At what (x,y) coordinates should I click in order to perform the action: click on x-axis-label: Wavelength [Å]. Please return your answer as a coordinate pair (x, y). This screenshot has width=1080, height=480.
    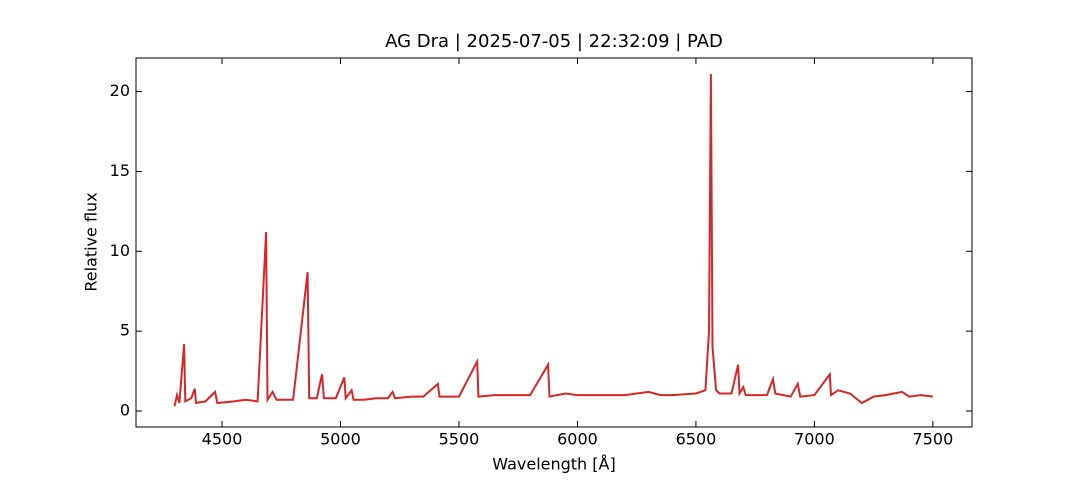
    Looking at the image, I should click on (553, 464).